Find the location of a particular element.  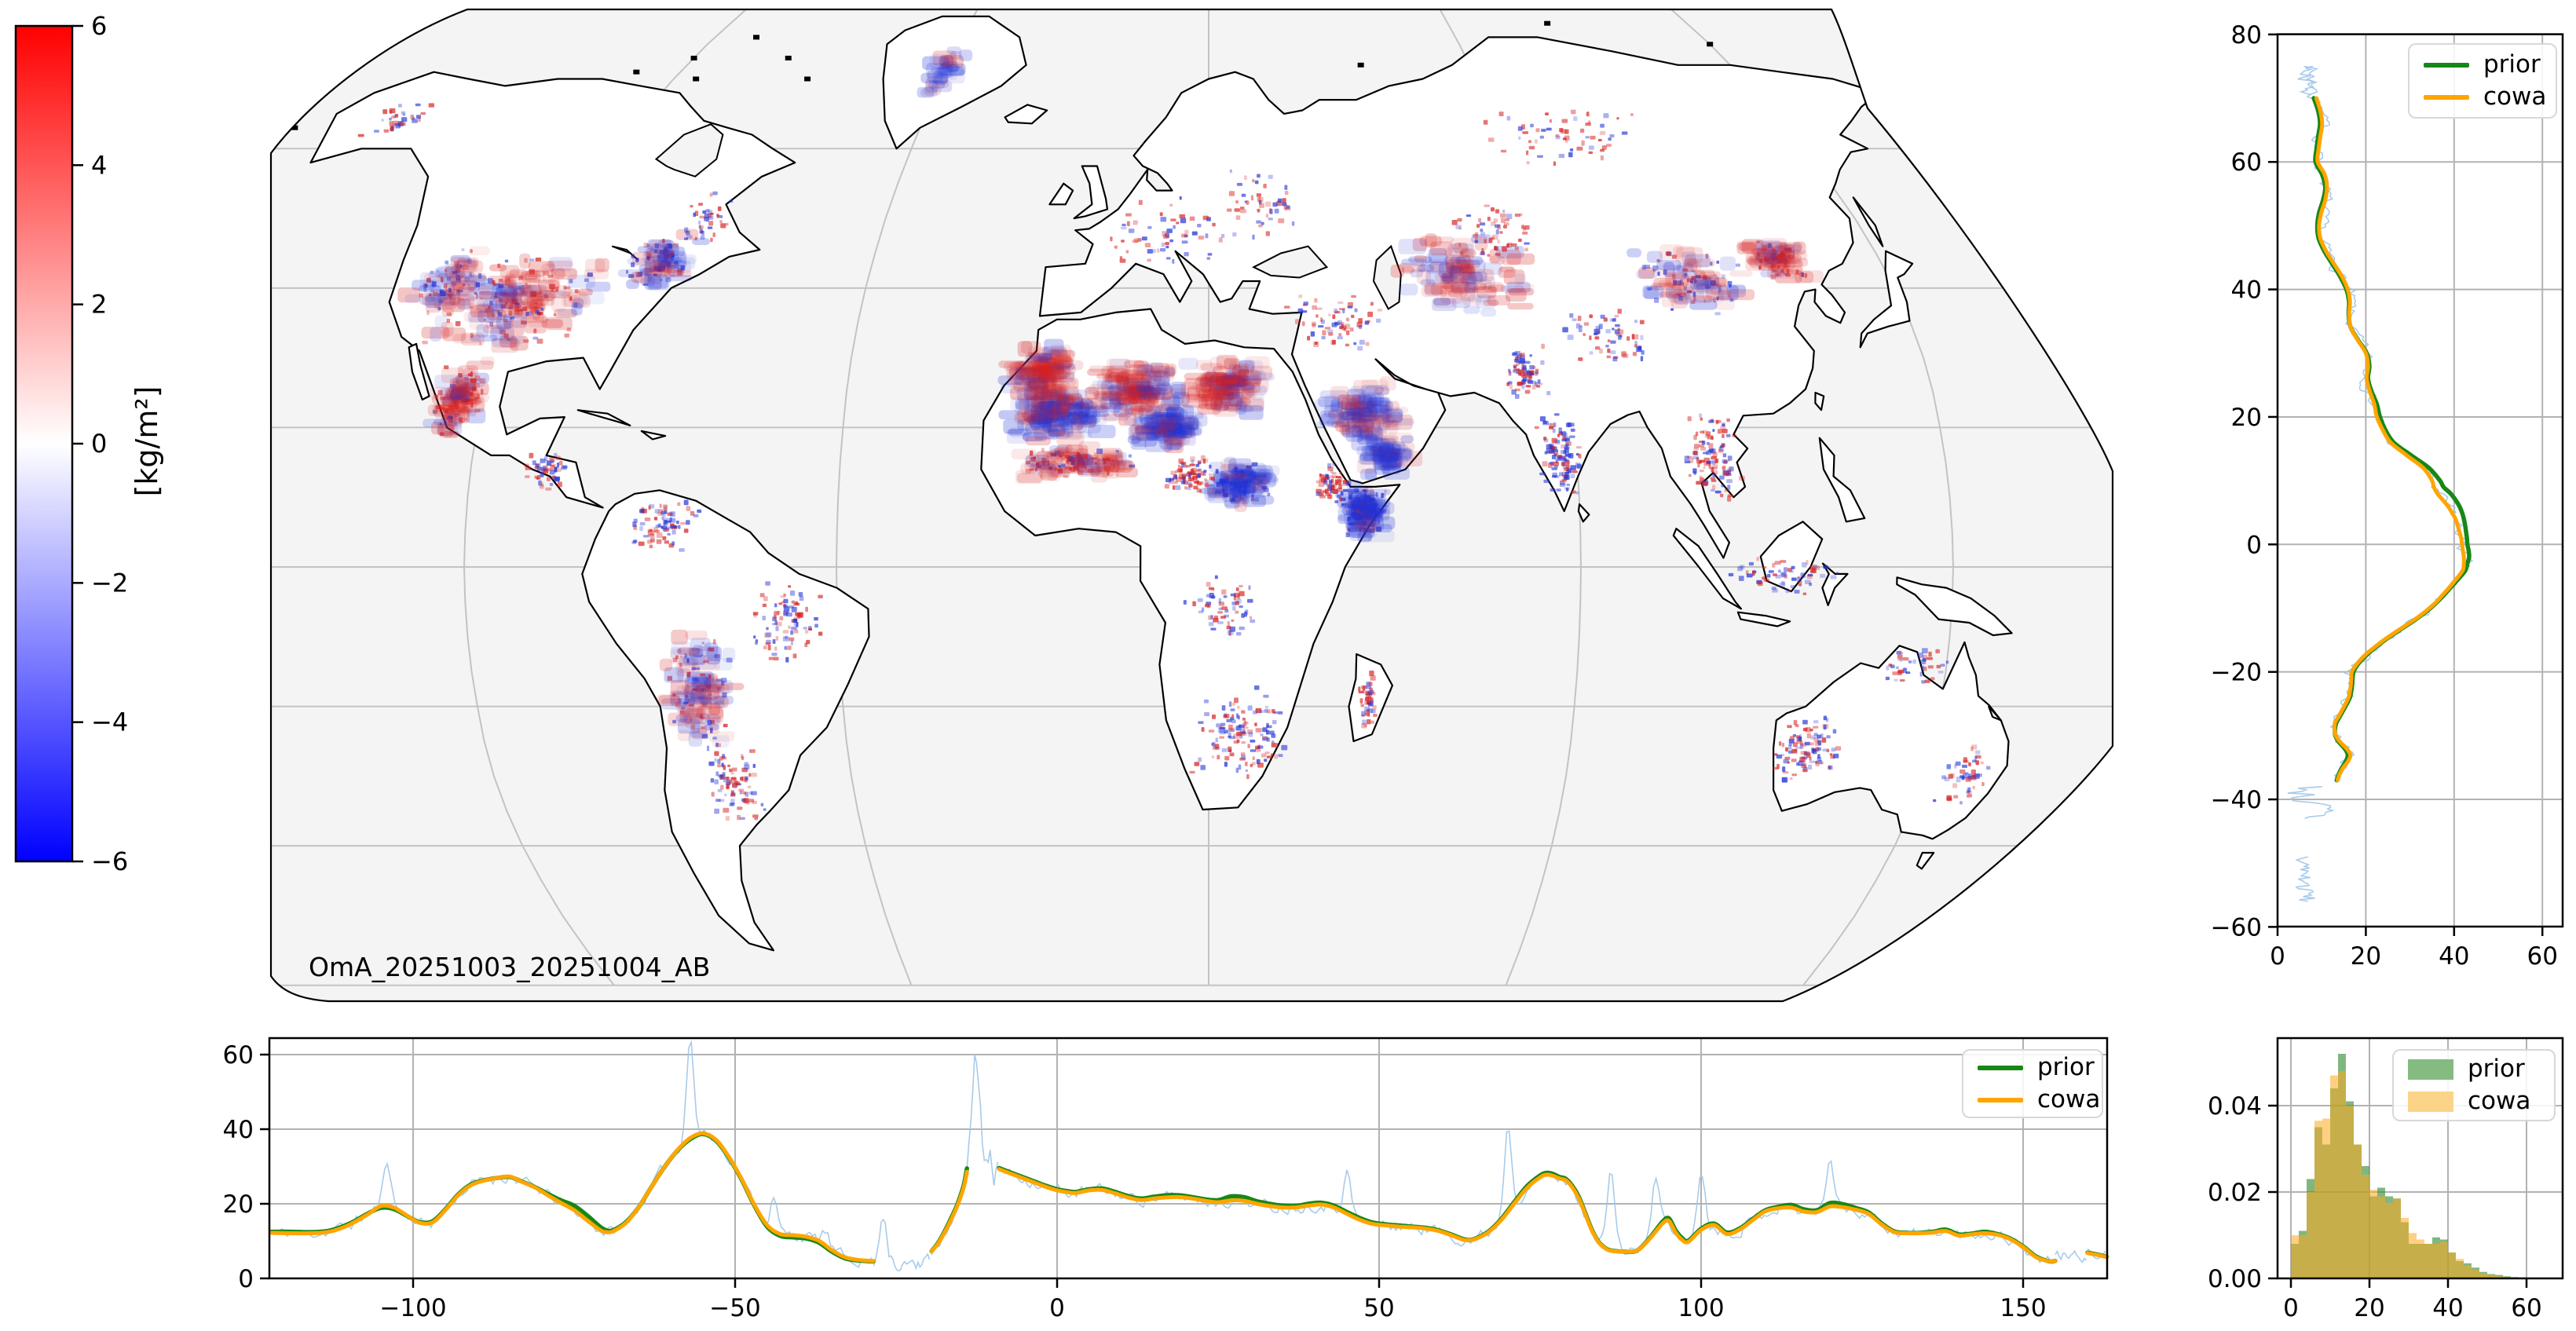

hist-cowa-bars is located at coordinates (2409, 1175).